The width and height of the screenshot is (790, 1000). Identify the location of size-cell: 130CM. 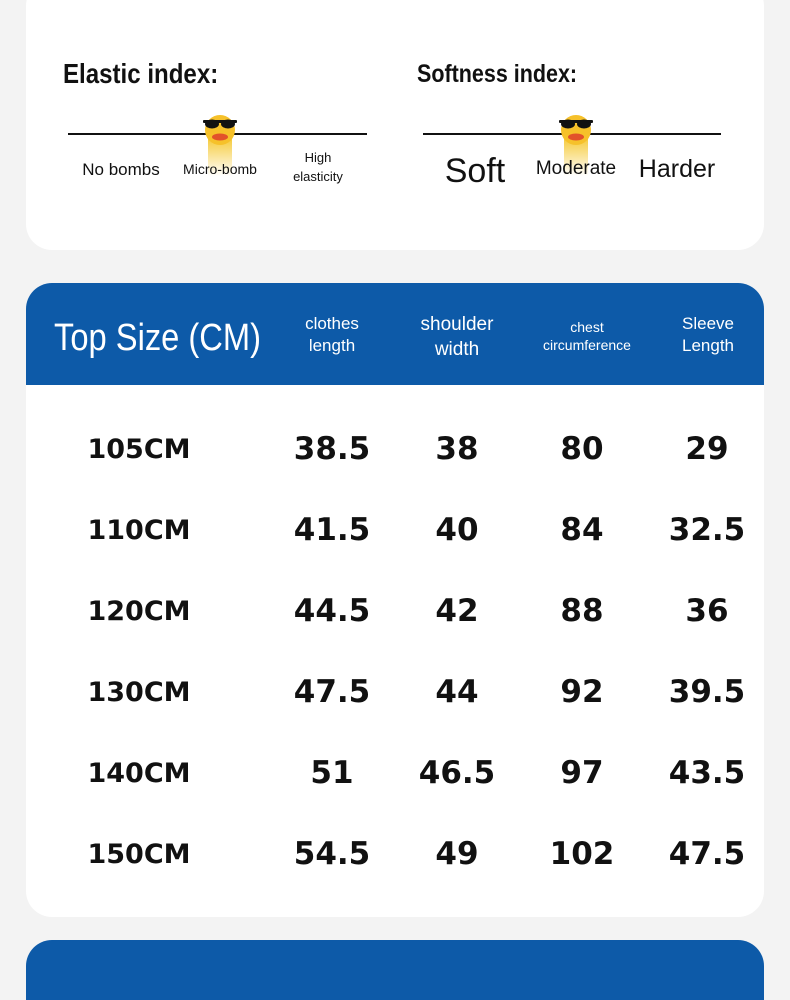
(139, 692).